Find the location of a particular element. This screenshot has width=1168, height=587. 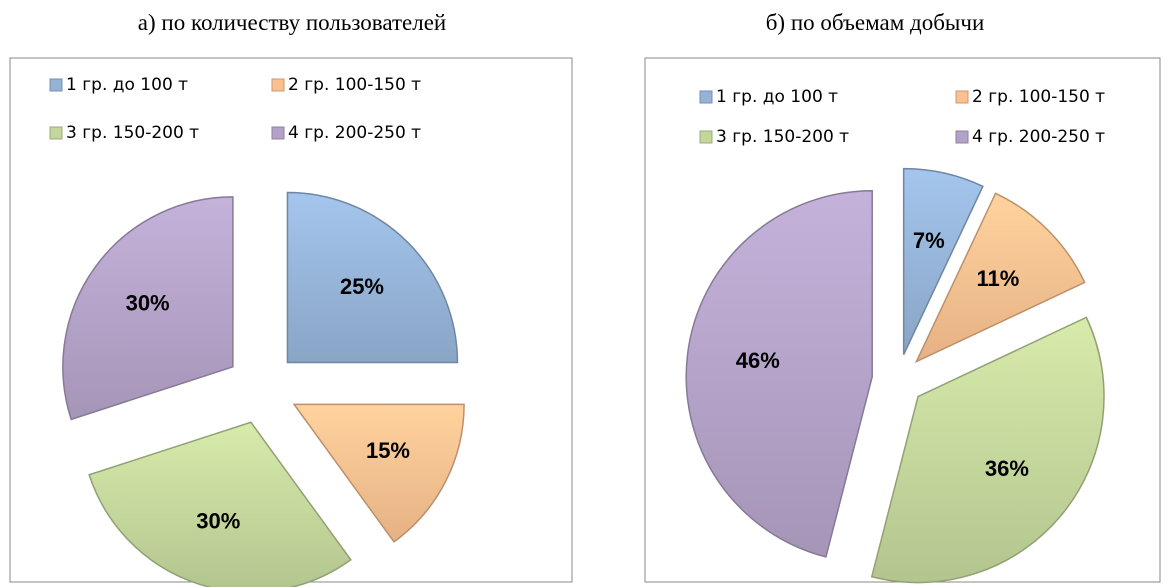

data-label: 15% is located at coordinates (388, 450).